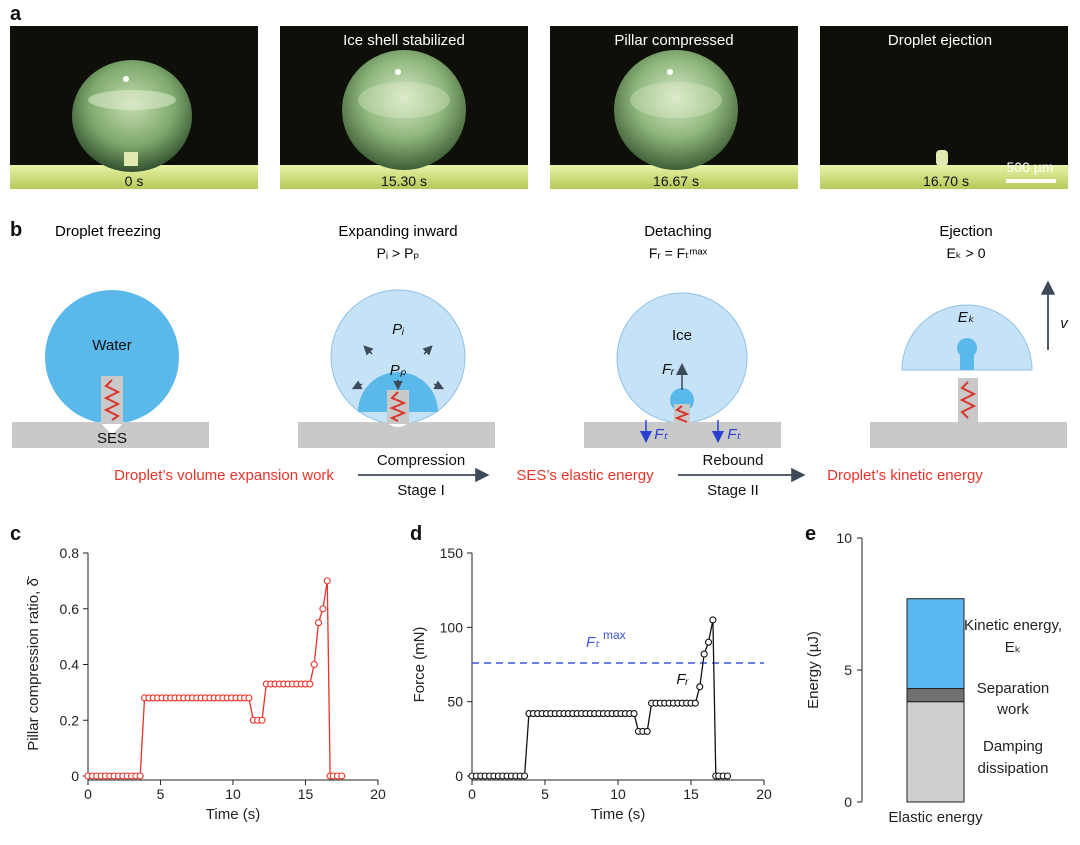 Image resolution: width=1080 pixels, height=845 pixels. Describe the element at coordinates (70, 609) in the screenshot. I see `y-tick-label: 0.6` at that location.